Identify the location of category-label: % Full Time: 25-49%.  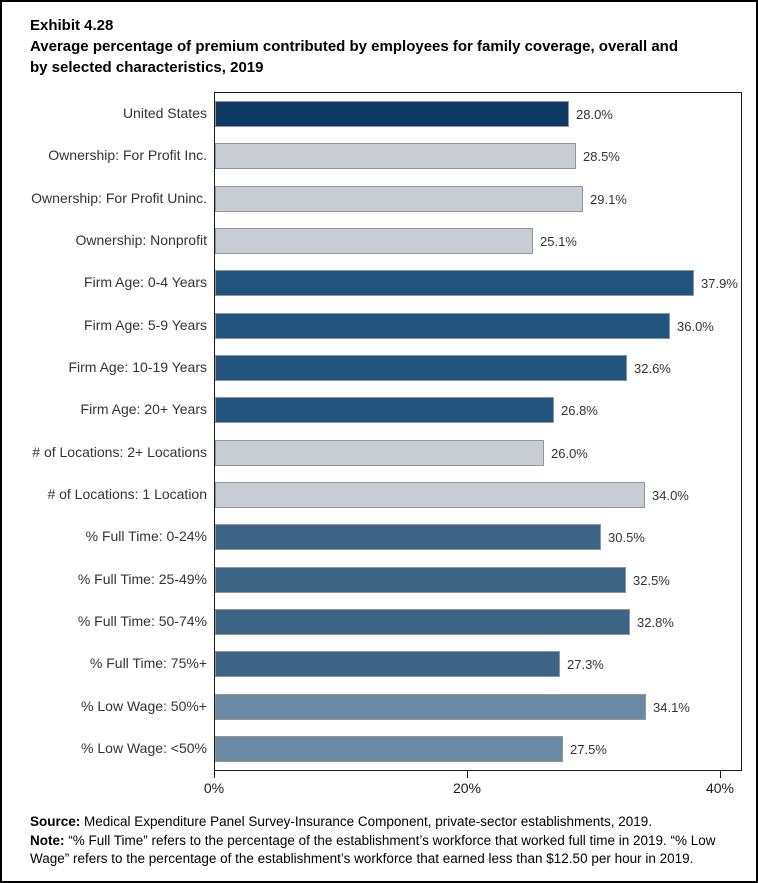
(142, 578).